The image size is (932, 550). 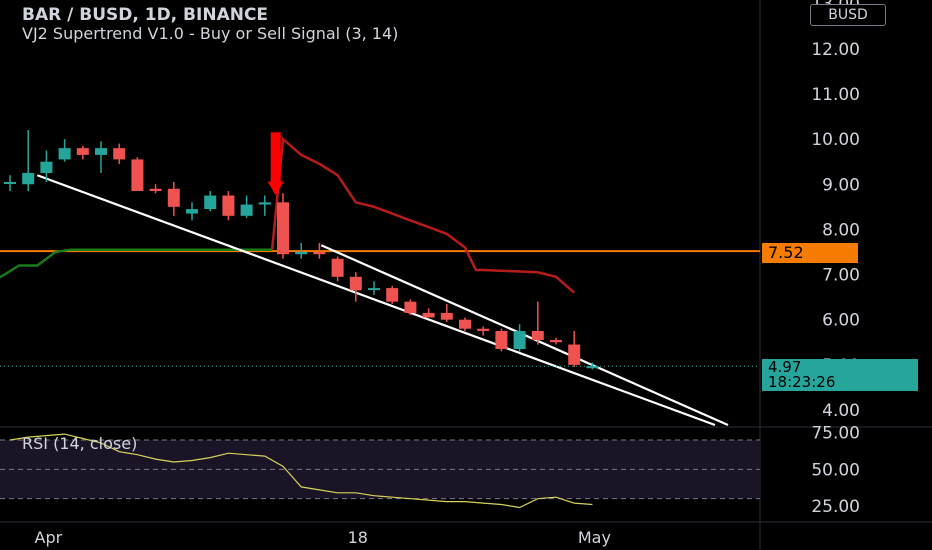 I want to click on rsi-line, so click(x=301, y=471).